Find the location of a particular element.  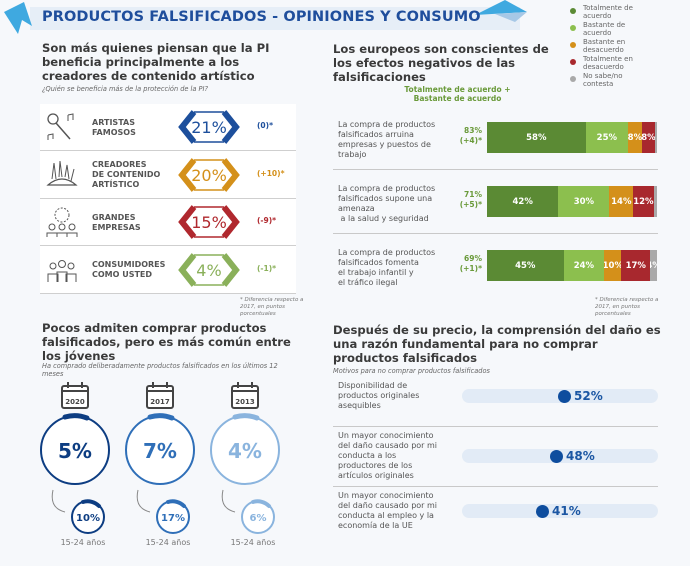

percentage-value: 21% is located at coordinates (209, 127).